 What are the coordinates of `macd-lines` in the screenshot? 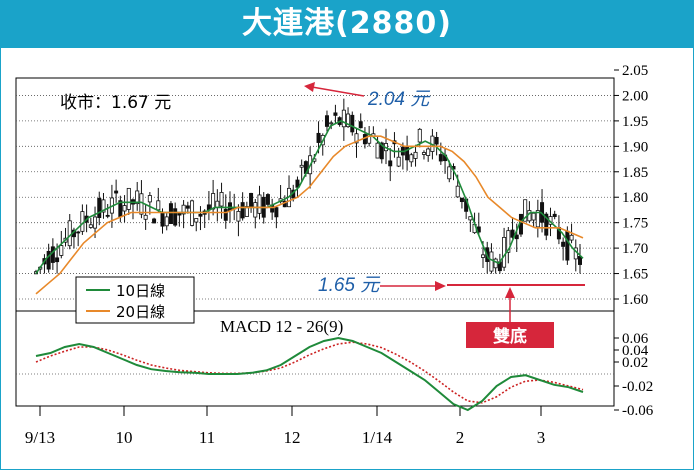 It's located at (309, 374).